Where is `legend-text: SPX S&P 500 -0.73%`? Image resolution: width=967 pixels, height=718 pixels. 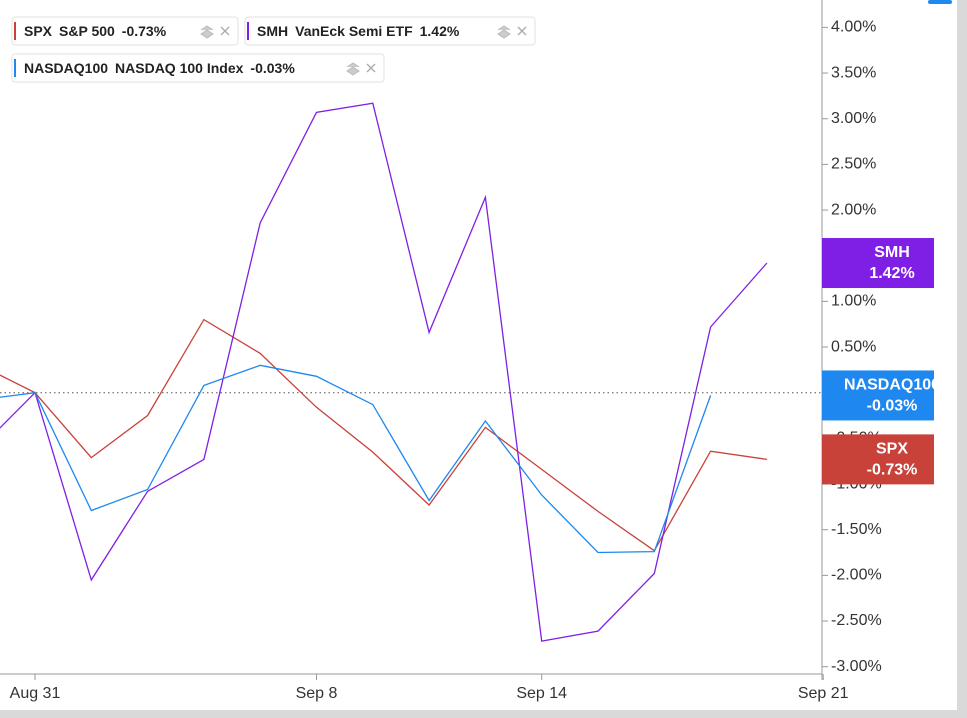 legend-text: SPX S&P 500 -0.73% is located at coordinates (95, 31).